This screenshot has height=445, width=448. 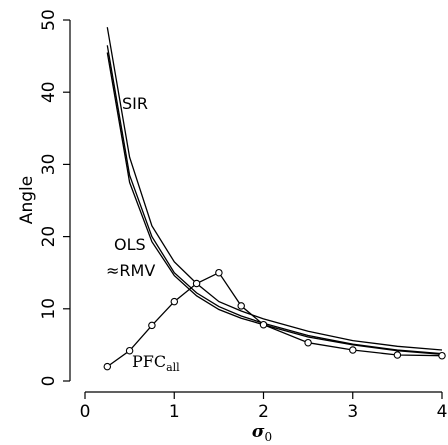 What do you see at coordinates (174, 412) in the screenshot?
I see `x-tick-label-1: 1` at bounding box center [174, 412].